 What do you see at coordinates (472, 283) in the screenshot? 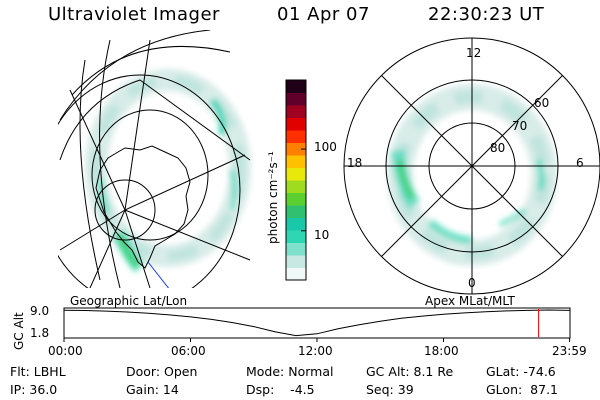
I see `mlt-label-0: 0` at bounding box center [472, 283].